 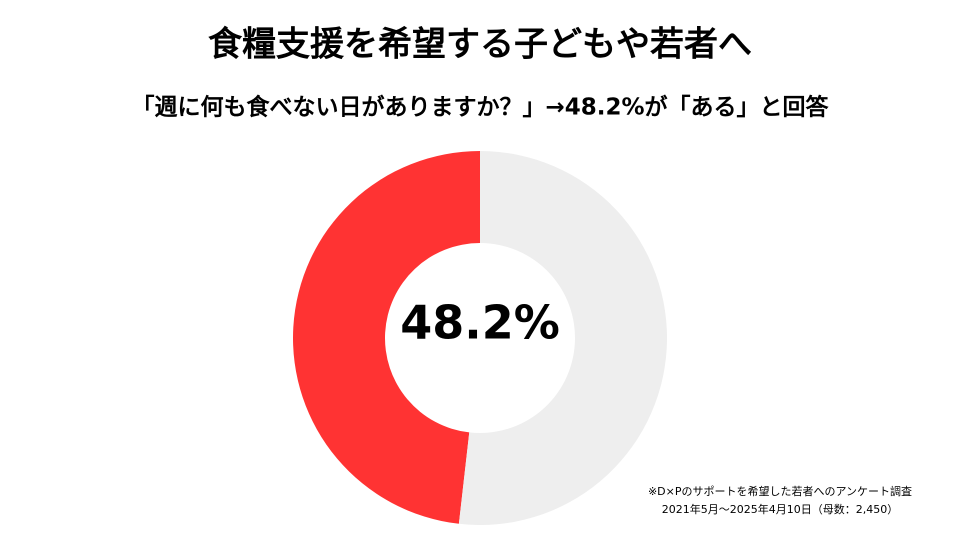 What do you see at coordinates (780, 491) in the screenshot?
I see `footnote: ※D×Pのサポートを希望した若者へのアンケート調査` at bounding box center [780, 491].